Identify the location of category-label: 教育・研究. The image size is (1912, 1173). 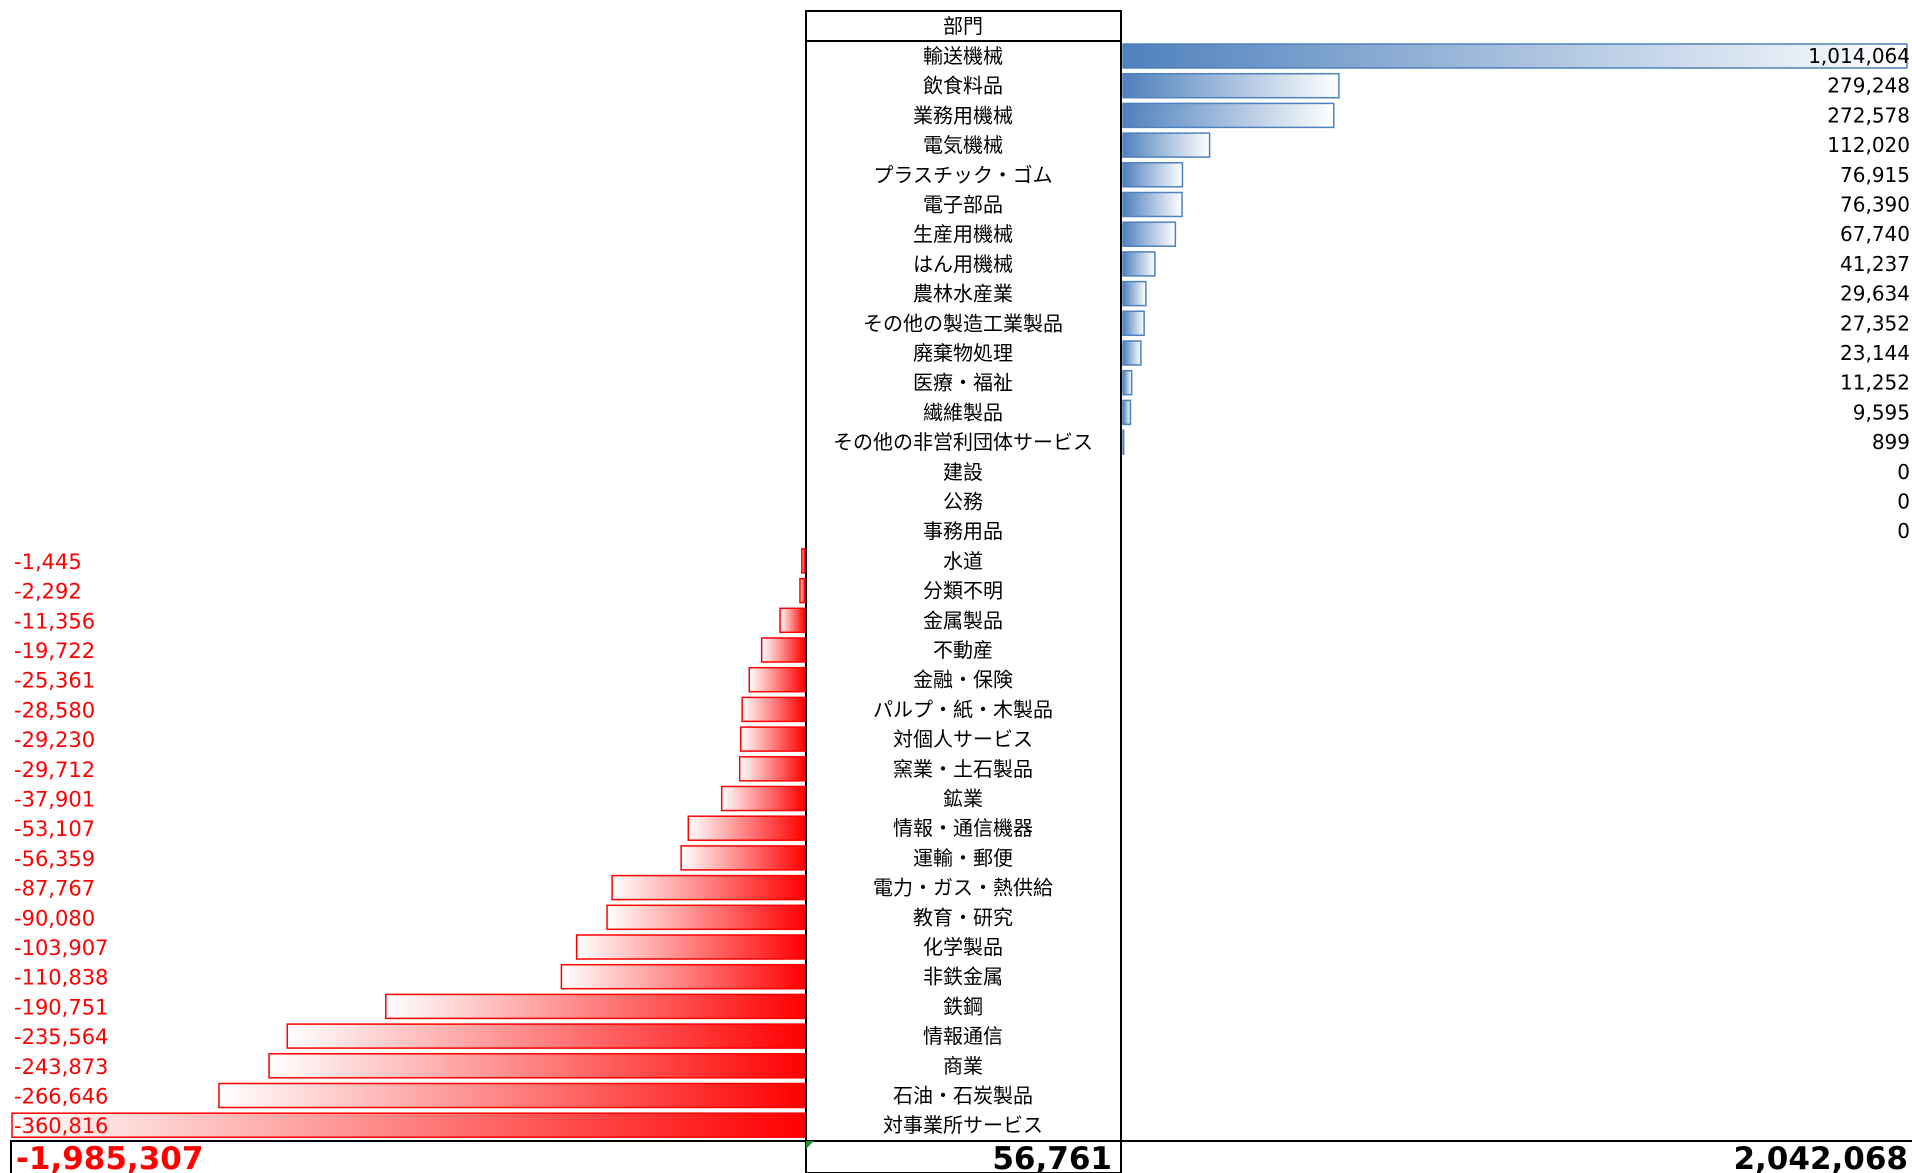
(963, 917).